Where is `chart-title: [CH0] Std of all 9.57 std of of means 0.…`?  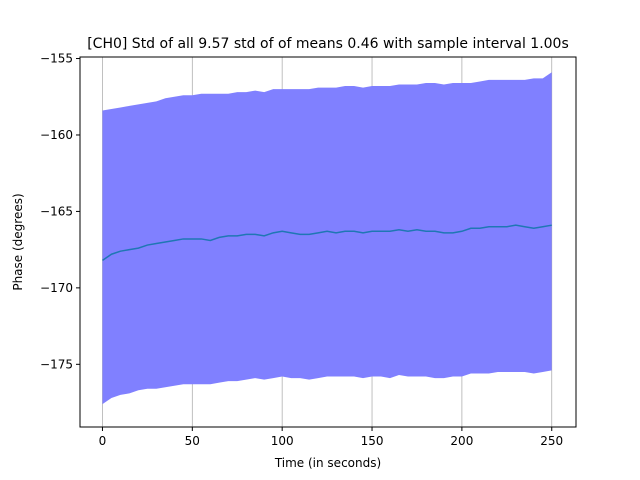
chart-title: [CH0] Std of all 9.57 std of of means 0.… is located at coordinates (328, 44).